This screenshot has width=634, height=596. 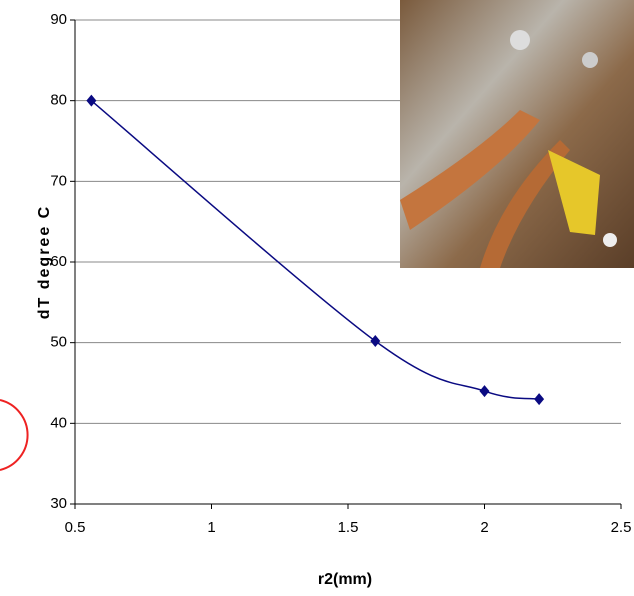 I want to click on y-tick-label: 90, so click(x=58, y=19).